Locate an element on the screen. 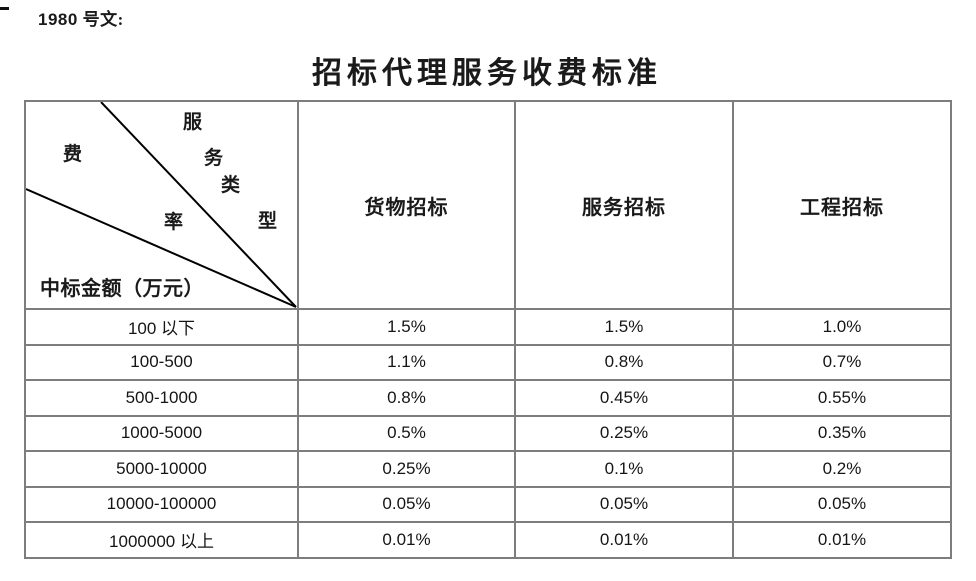 This screenshot has height=581, width=976. row-label-cell: 1000-5000 is located at coordinates (161, 433).